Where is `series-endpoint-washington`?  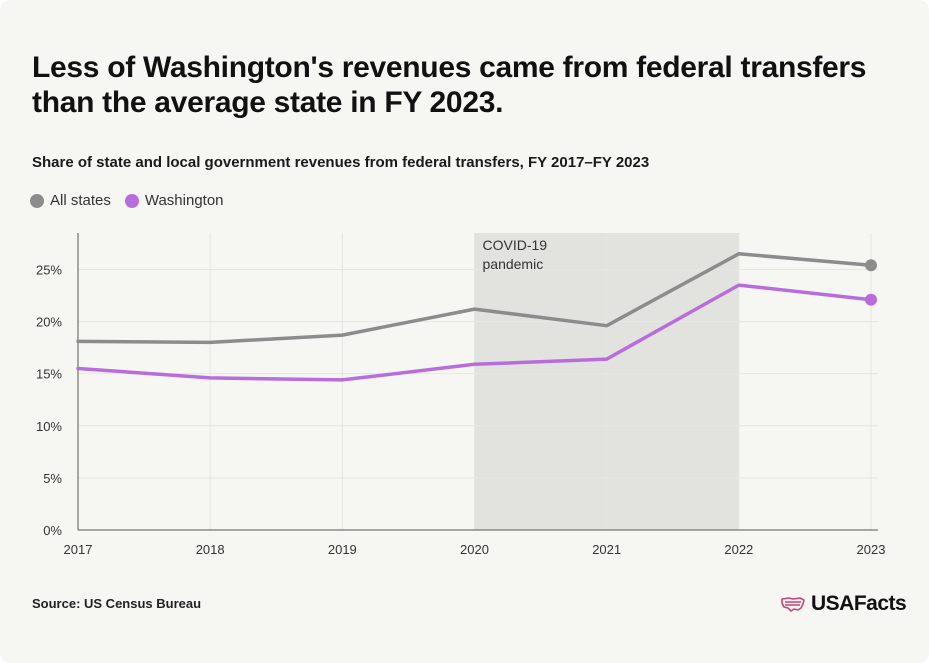
series-endpoint-washington is located at coordinates (871, 299).